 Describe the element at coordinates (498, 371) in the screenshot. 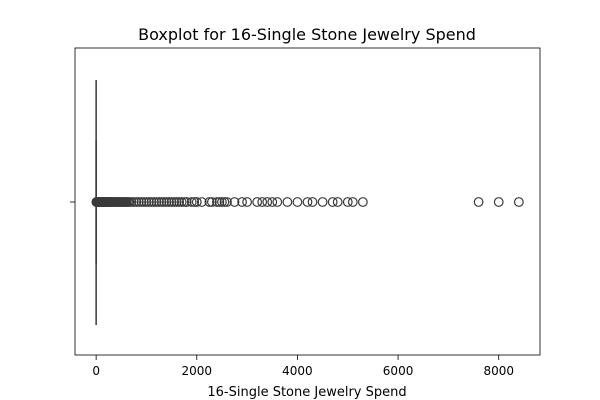

I see `x-tick-label: 8000` at that location.